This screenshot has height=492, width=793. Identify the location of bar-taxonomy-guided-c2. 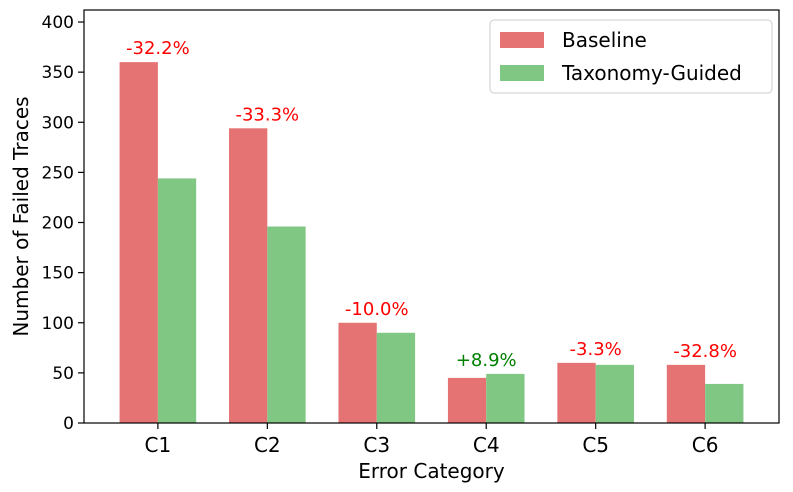
(286, 324).